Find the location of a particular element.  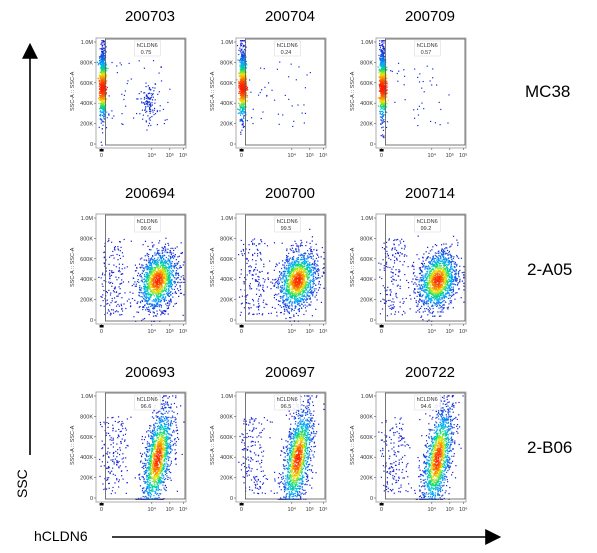

x-tick-label: 10⁵ is located at coordinates (450, 155).